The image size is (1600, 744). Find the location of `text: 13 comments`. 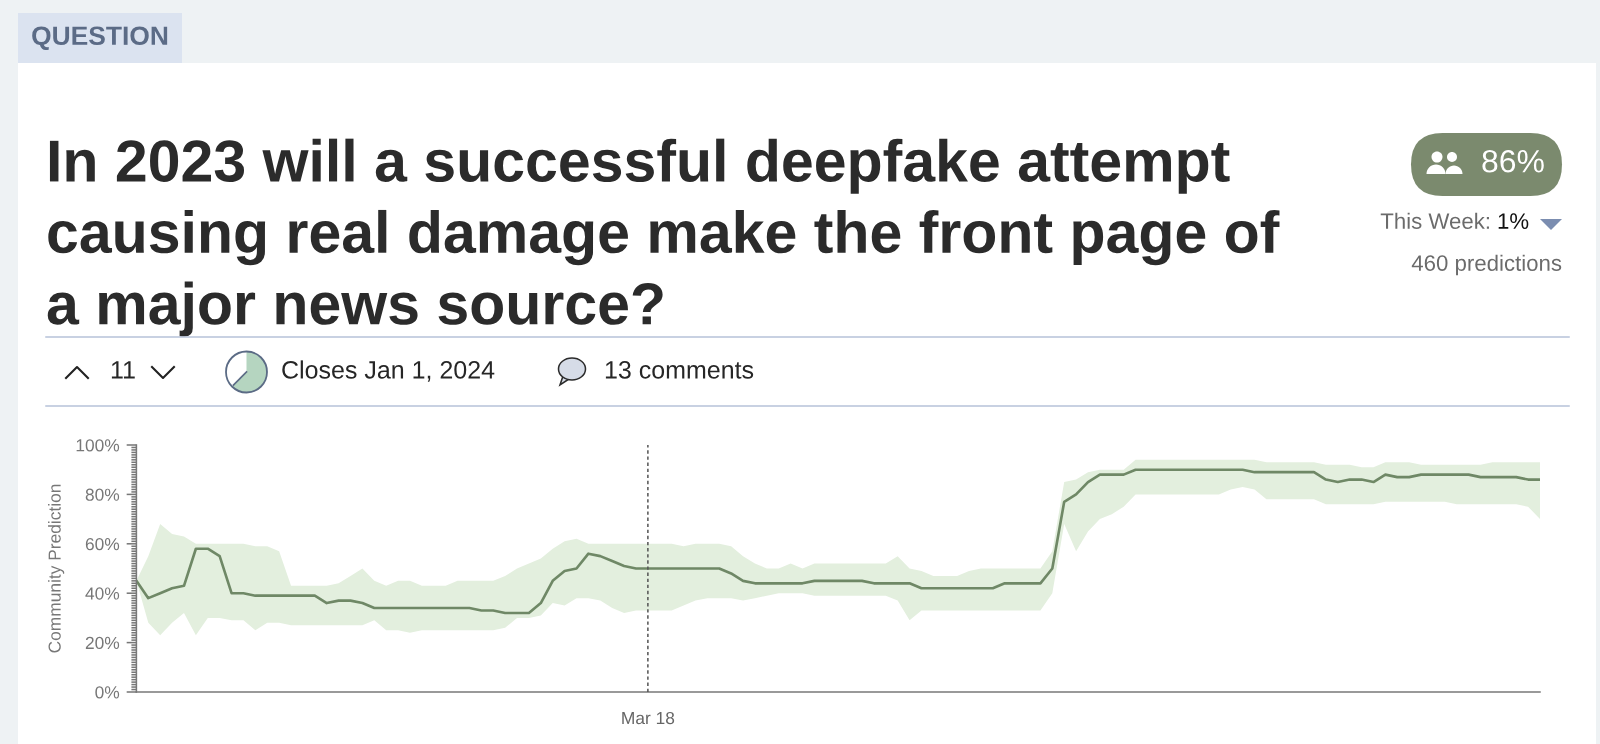

text: 13 comments is located at coordinates (679, 370).